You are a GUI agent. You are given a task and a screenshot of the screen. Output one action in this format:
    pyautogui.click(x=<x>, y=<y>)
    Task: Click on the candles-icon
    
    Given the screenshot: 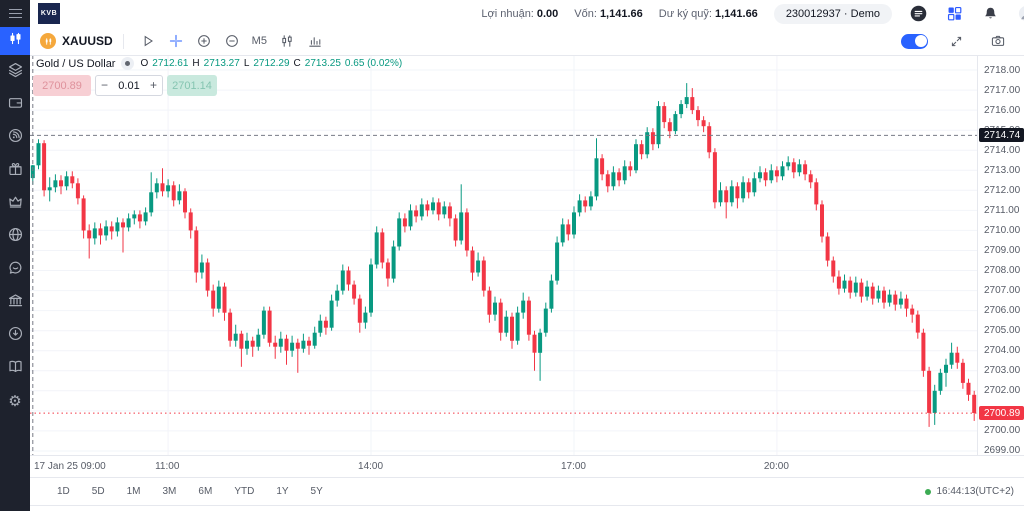 What is the action you would take?
    pyautogui.click(x=287, y=41)
    